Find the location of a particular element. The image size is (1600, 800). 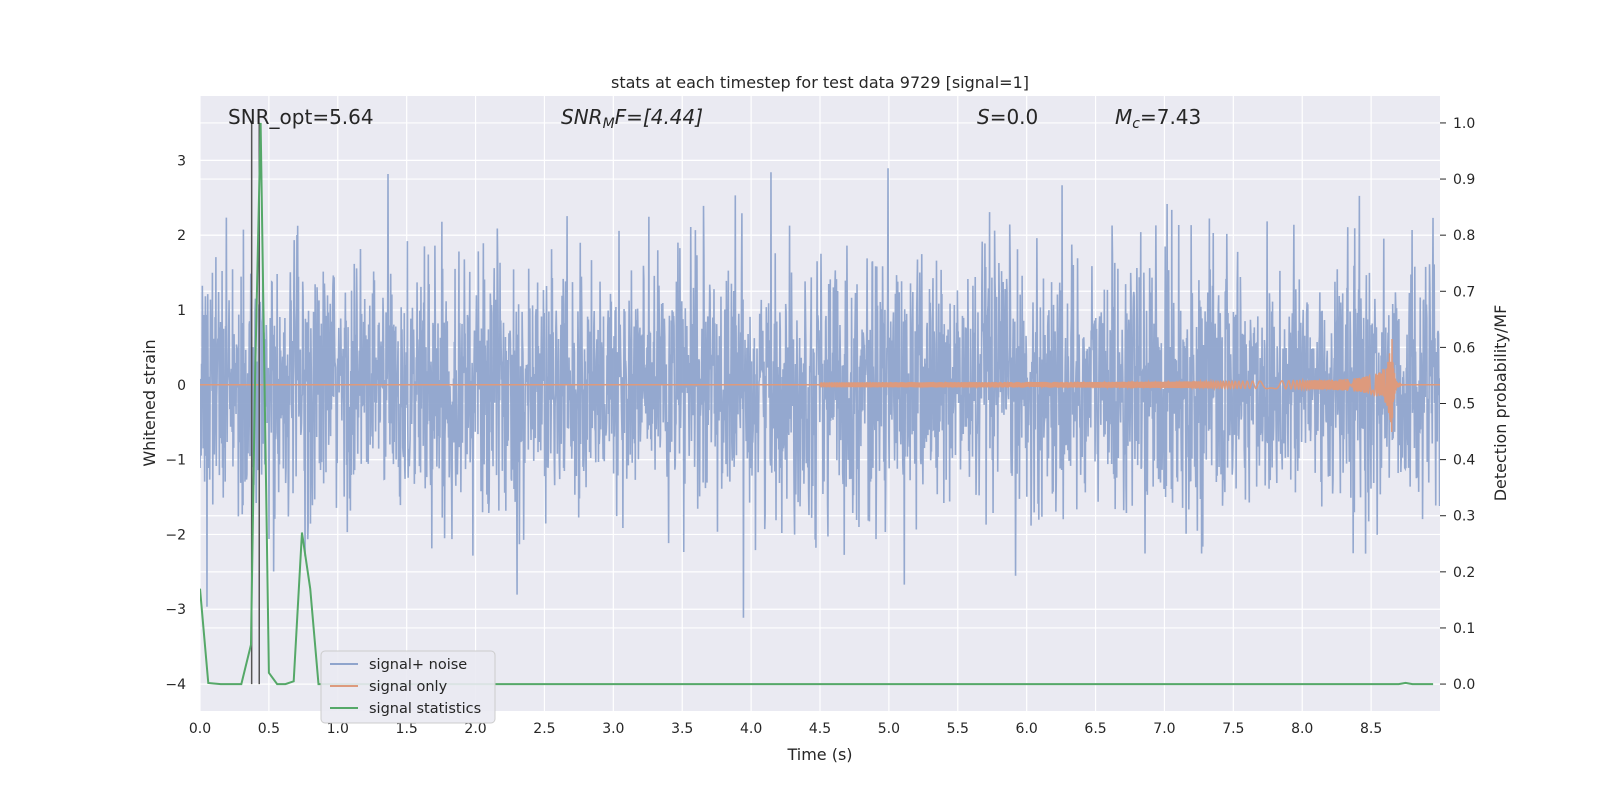

y-left-tick-label: 2 is located at coordinates (181, 236).